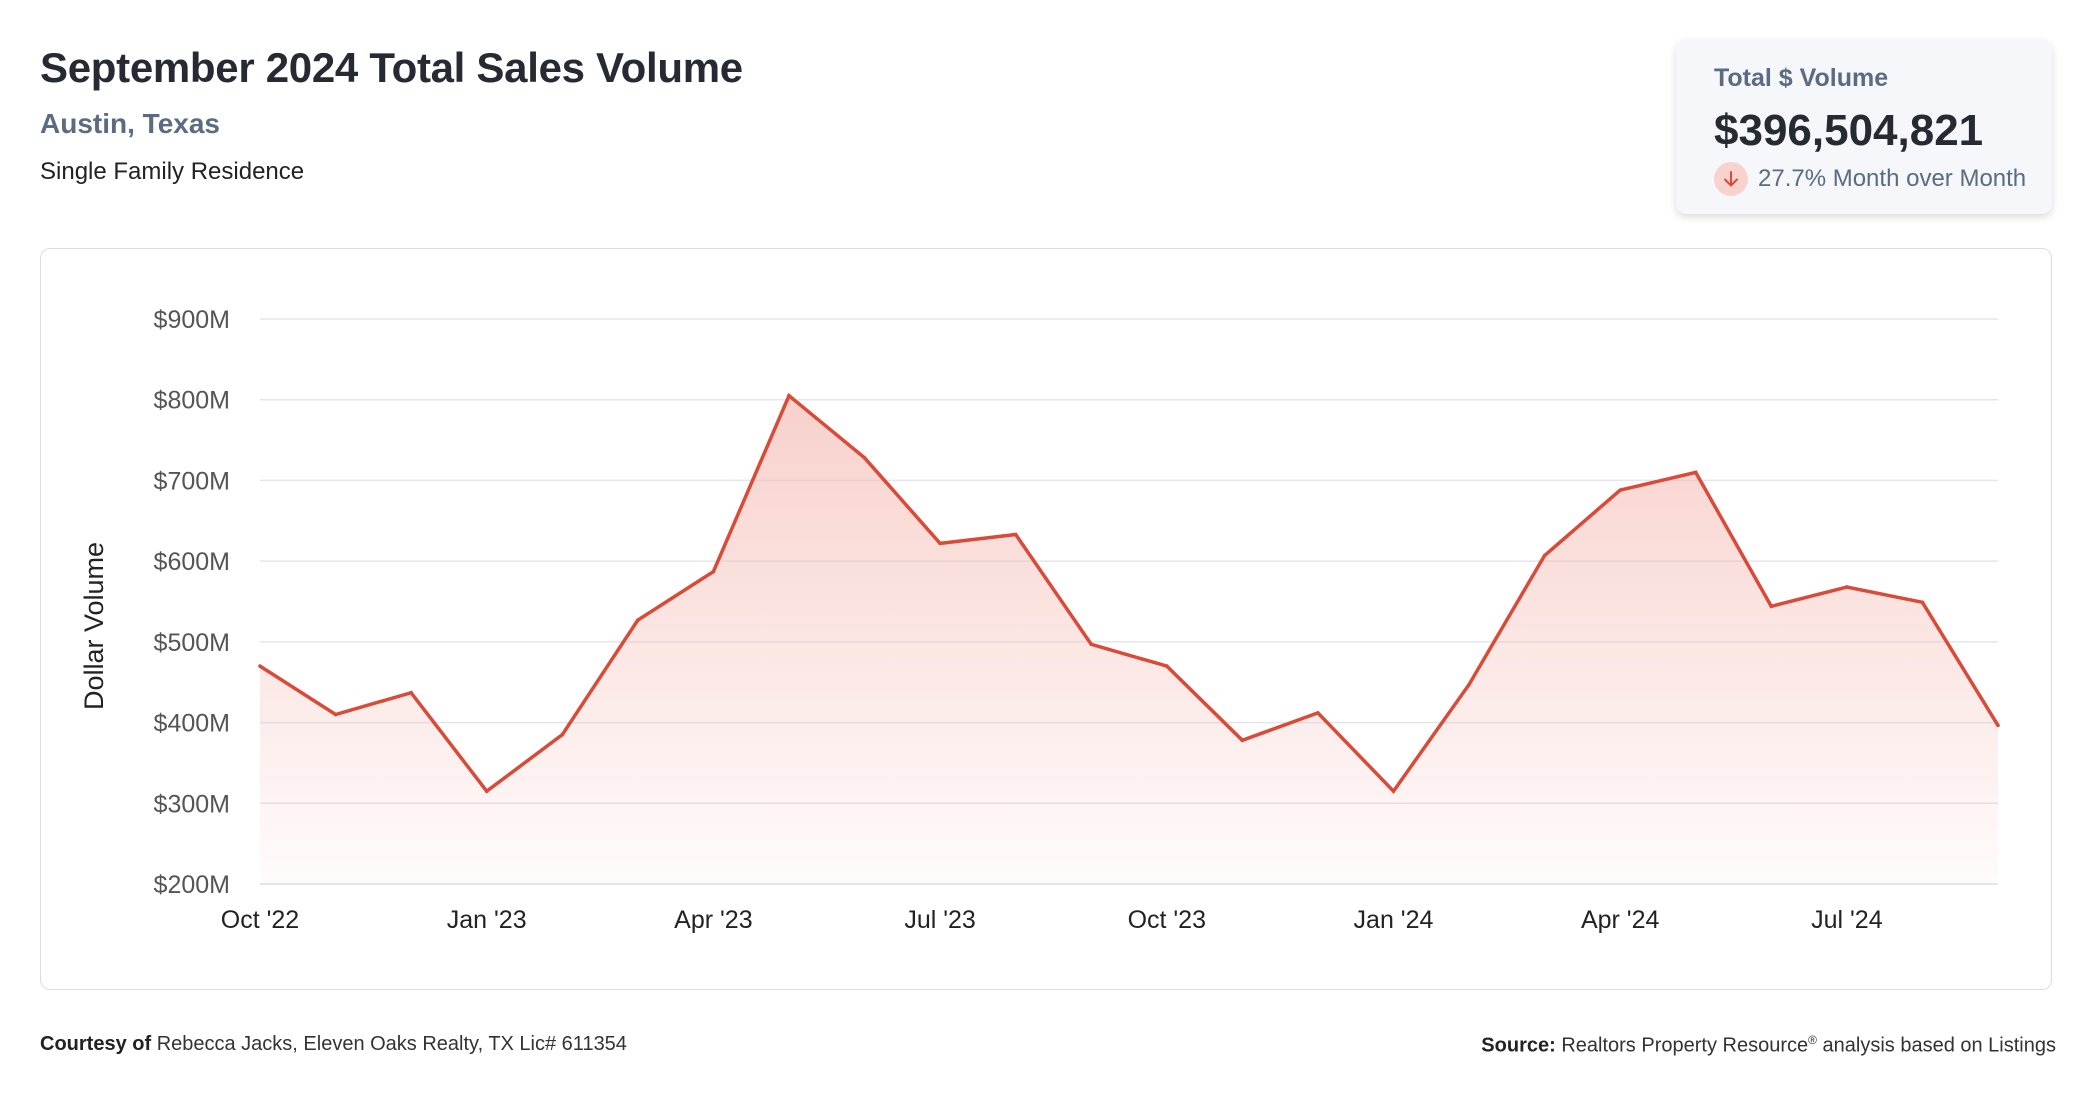 This screenshot has width=2096, height=1100. Describe the element at coordinates (1620, 920) in the screenshot. I see `x-tick-label: Apr '24` at that location.